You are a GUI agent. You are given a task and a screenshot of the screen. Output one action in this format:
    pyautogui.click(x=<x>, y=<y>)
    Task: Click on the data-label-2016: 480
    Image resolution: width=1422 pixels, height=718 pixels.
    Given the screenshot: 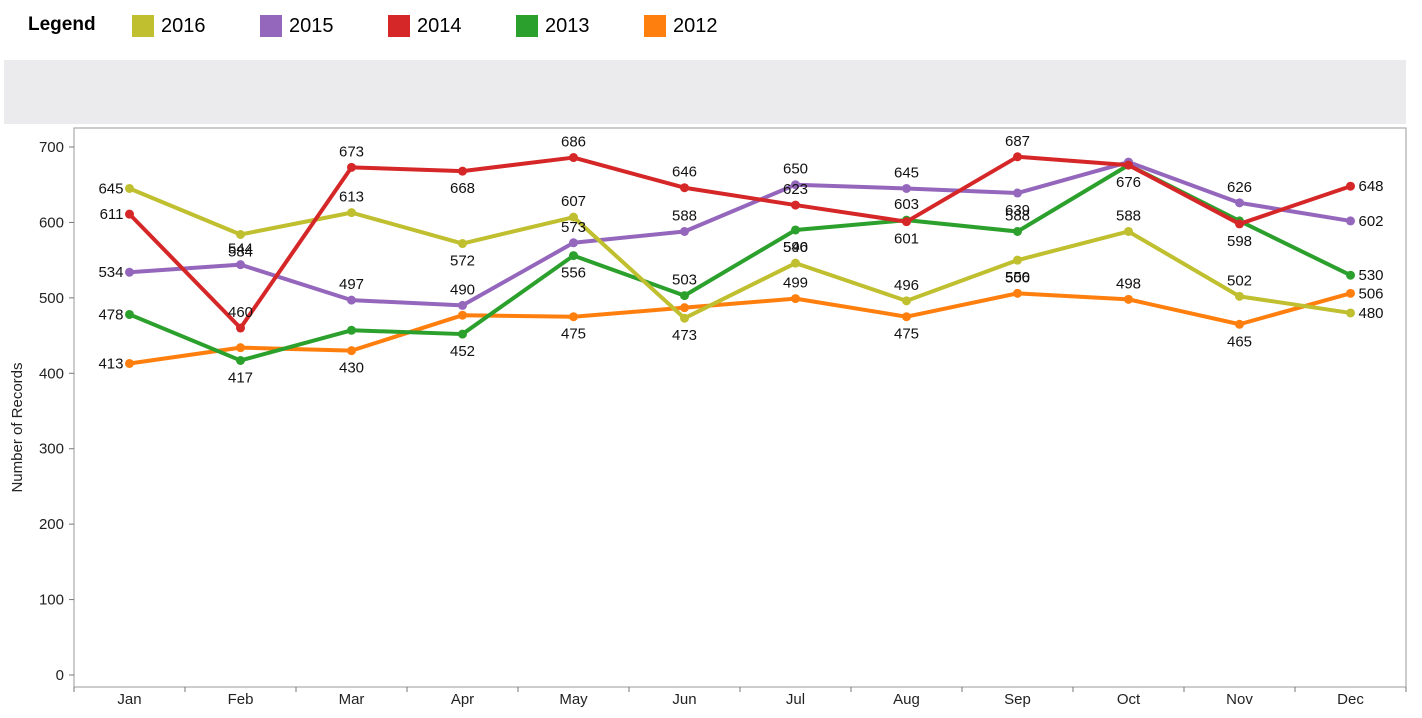 What is the action you would take?
    pyautogui.click(x=1371, y=313)
    